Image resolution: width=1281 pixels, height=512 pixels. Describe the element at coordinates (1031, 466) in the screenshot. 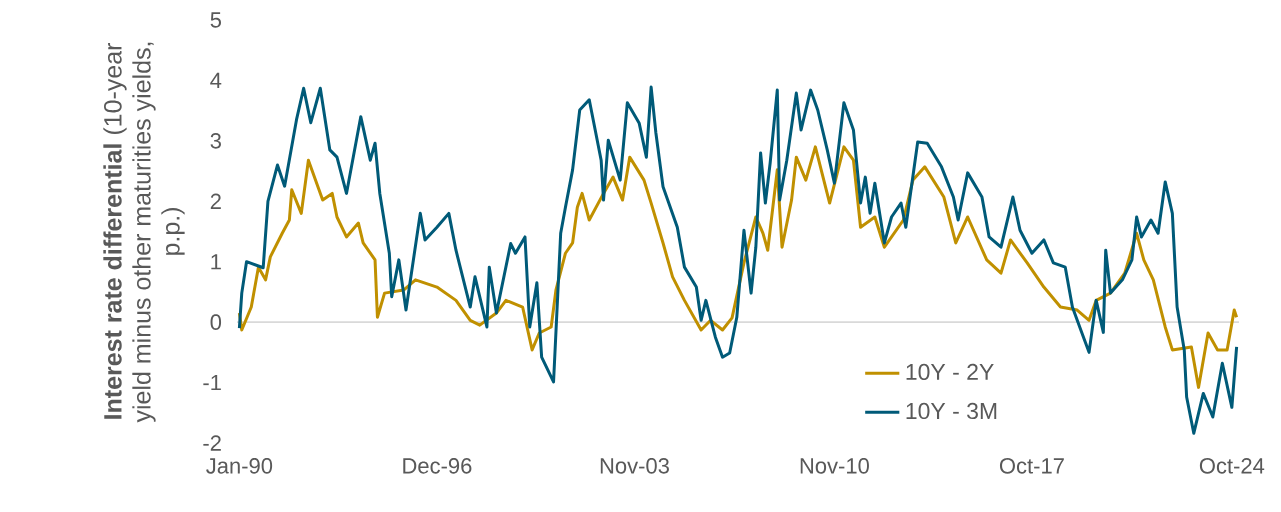

I see `x-tick-label: Oct-17` at that location.